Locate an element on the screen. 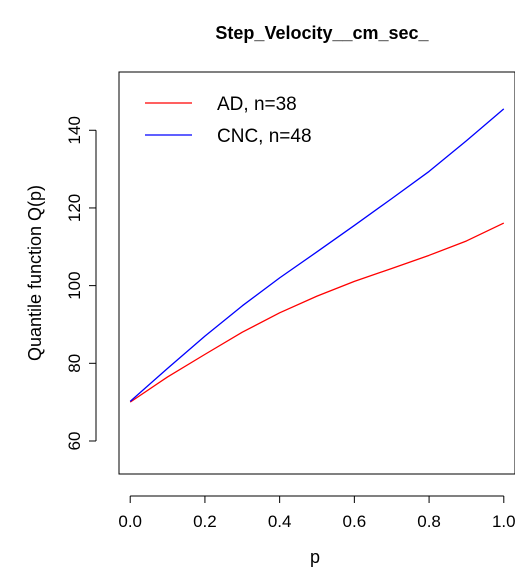  x-tick-label: 0.6 is located at coordinates (355, 521).